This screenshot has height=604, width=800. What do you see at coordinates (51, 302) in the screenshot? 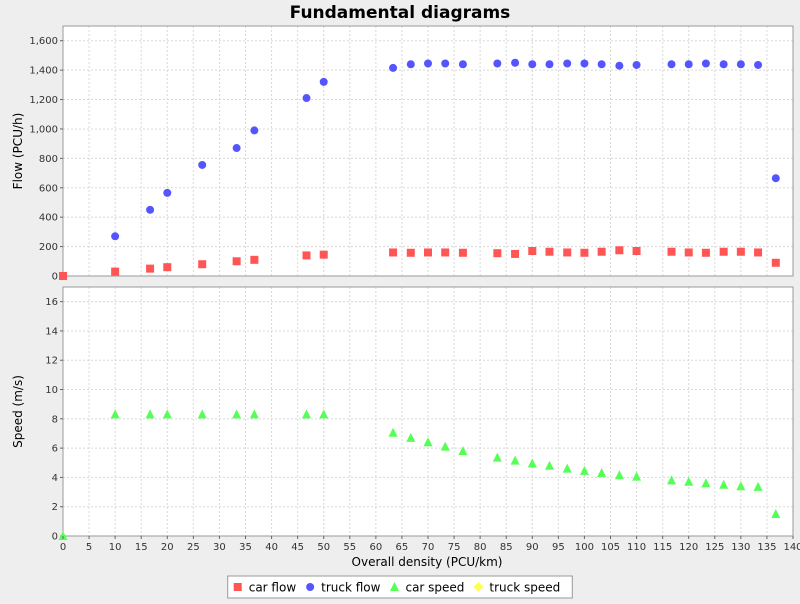
I see `y-tick-label: 16` at bounding box center [51, 302].